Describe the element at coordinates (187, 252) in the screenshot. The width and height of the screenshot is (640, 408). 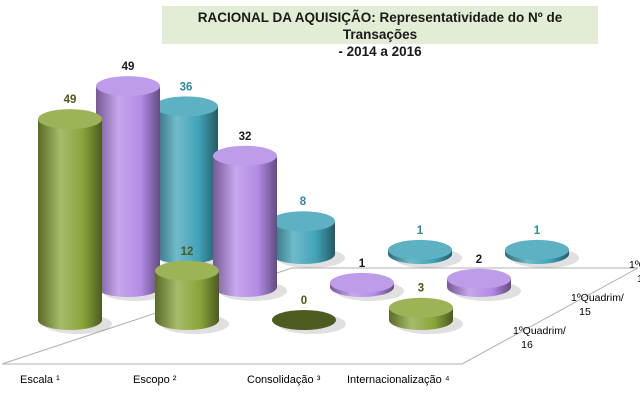
I see `data-label: 12` at that location.